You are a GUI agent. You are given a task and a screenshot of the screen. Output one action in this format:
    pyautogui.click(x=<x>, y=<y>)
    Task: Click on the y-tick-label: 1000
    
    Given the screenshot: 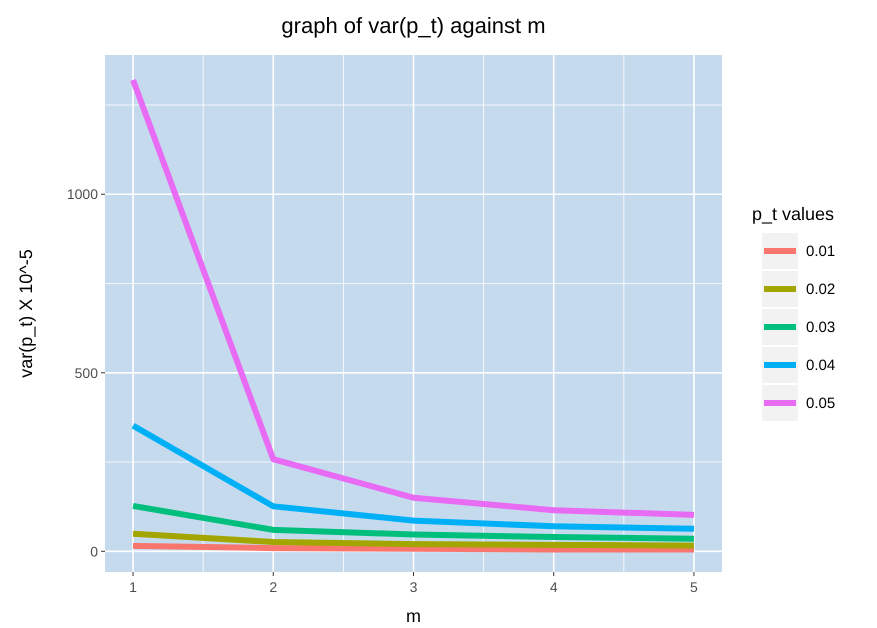 What is the action you would take?
    pyautogui.click(x=82, y=194)
    